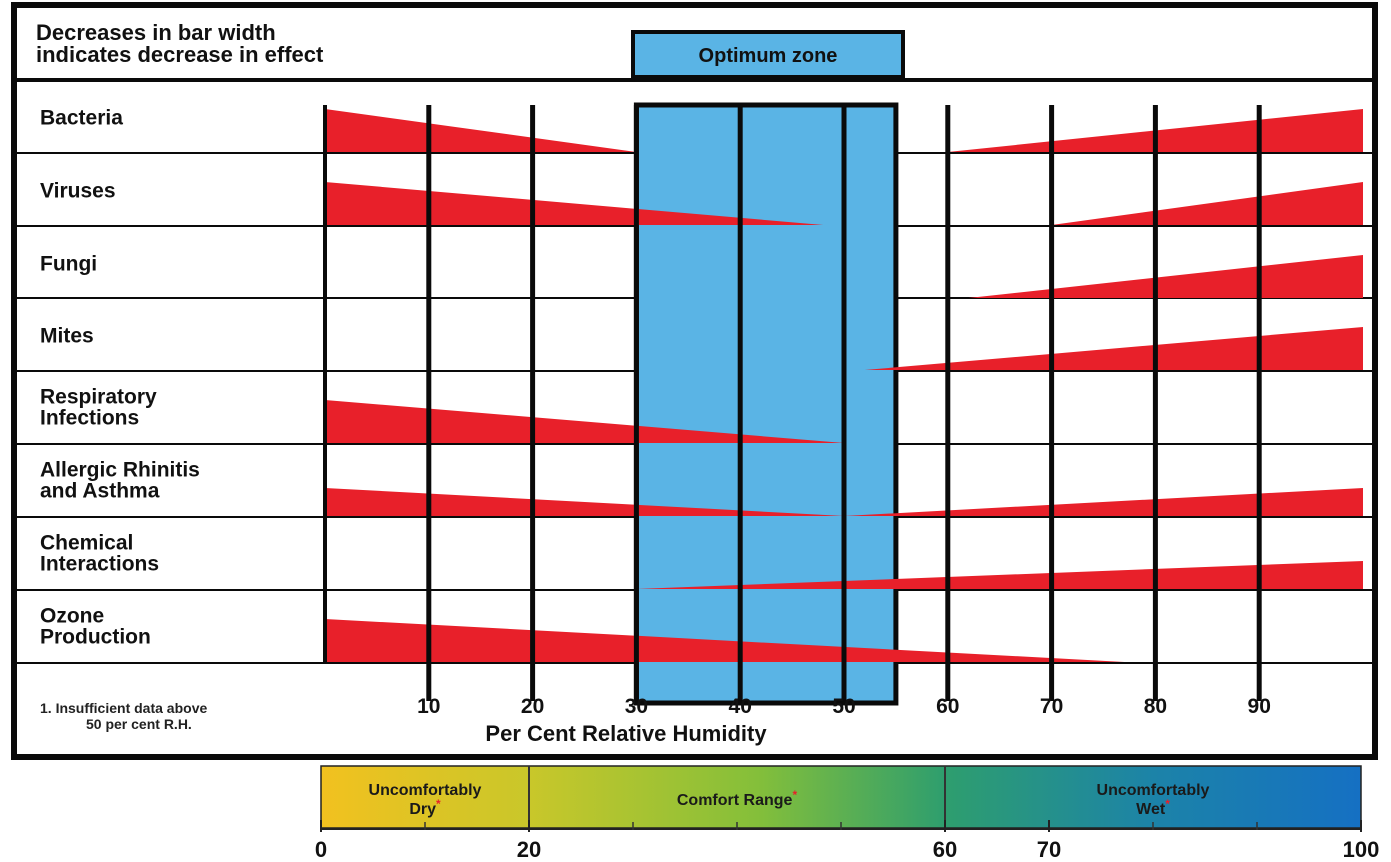  Describe the element at coordinates (1049, 849) in the screenshot. I see `band-tick-label-70: 70` at that location.